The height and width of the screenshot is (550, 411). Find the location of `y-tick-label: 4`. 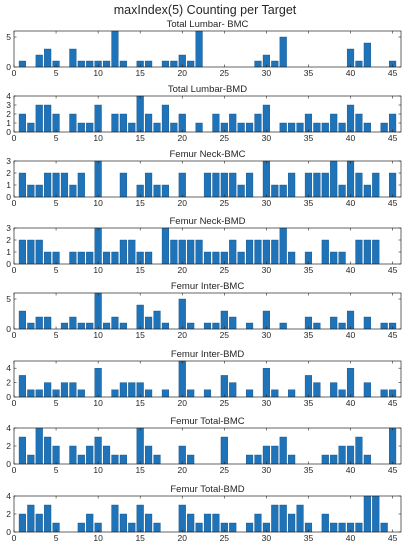

y-tick-label: 4 is located at coordinates (8, 368).